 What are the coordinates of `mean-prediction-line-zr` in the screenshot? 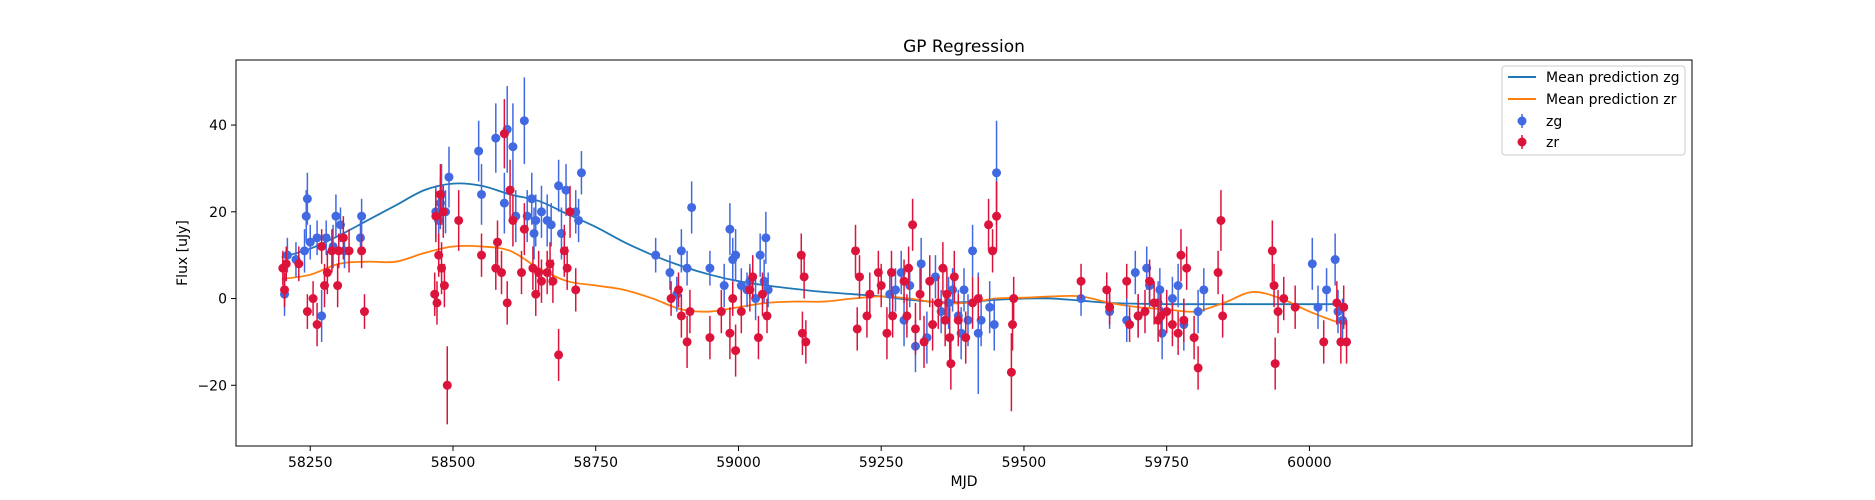 It's located at (814, 285).